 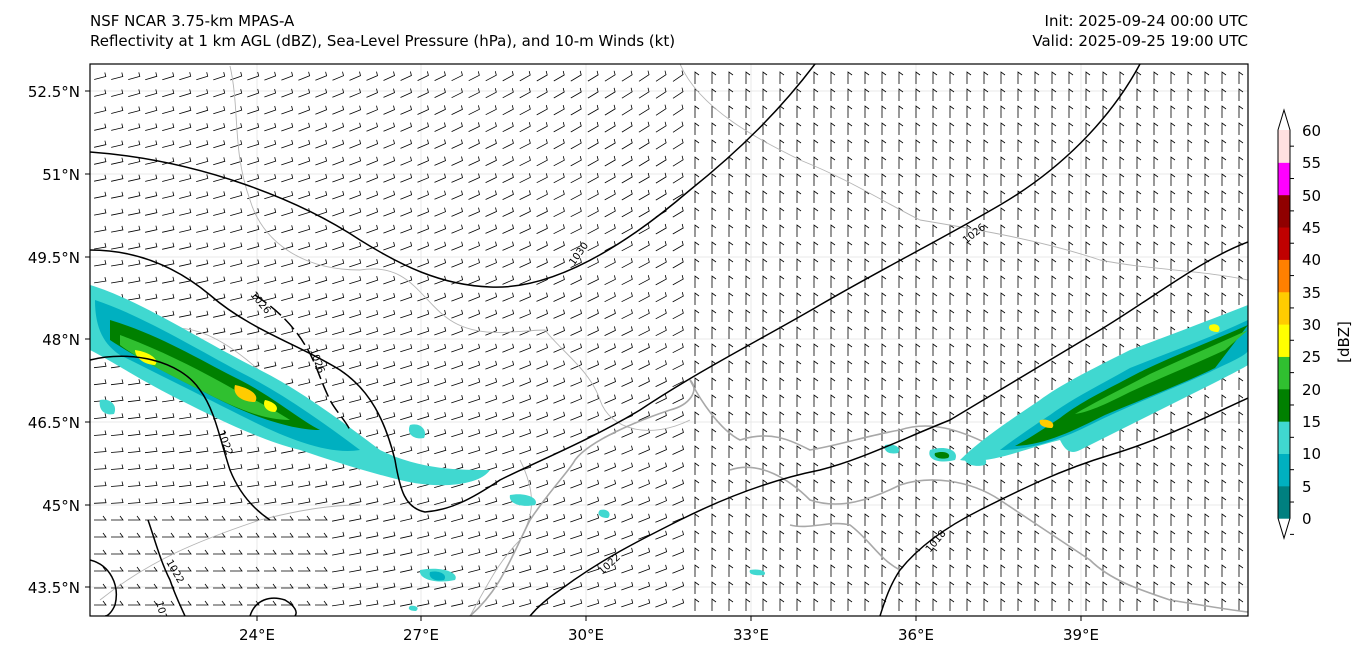 I want to click on colorbar-swatch, so click(x=1284, y=308).